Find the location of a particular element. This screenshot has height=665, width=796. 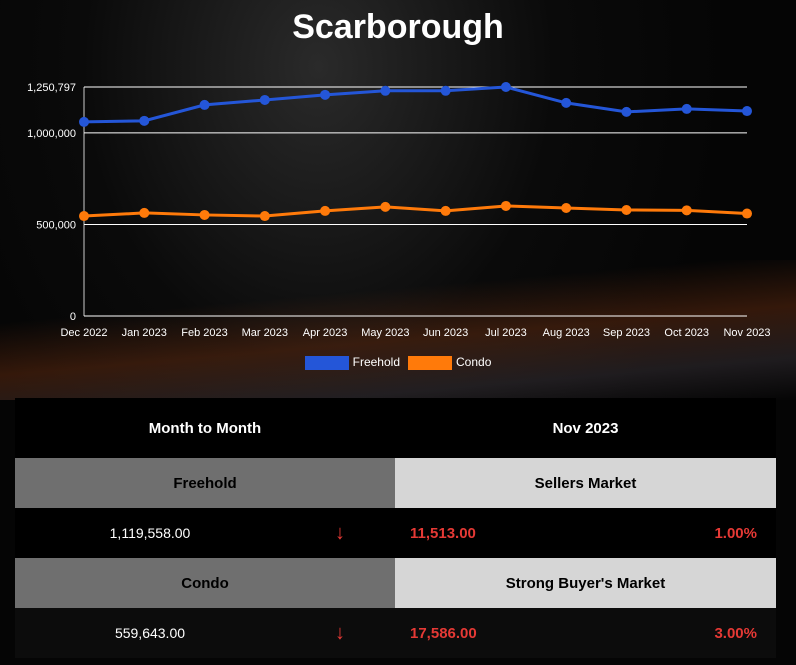

legend: Freehold Condo is located at coordinates (398, 362).